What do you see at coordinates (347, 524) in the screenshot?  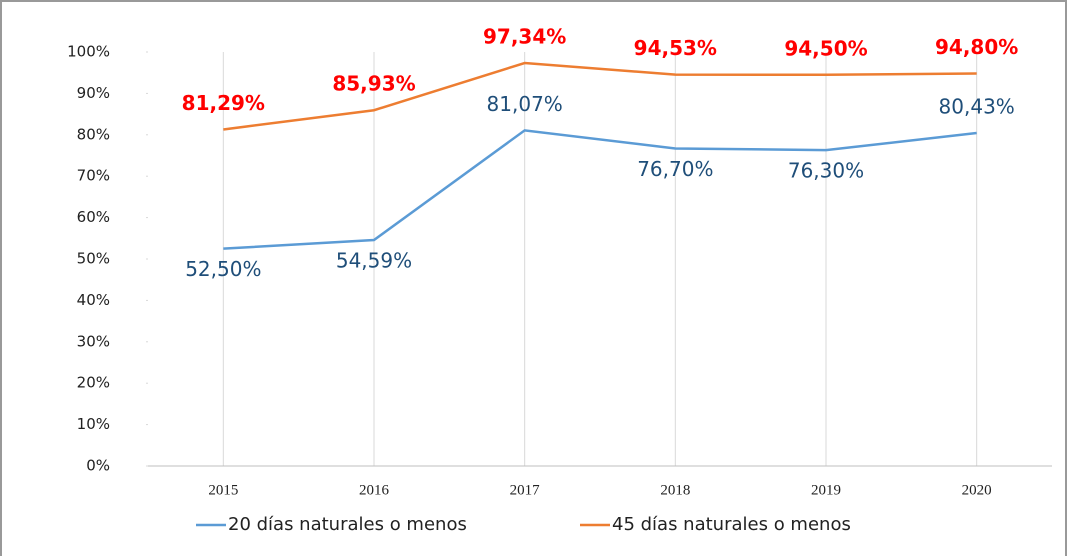 I see `legend-label: 20 días naturales o menos` at bounding box center [347, 524].